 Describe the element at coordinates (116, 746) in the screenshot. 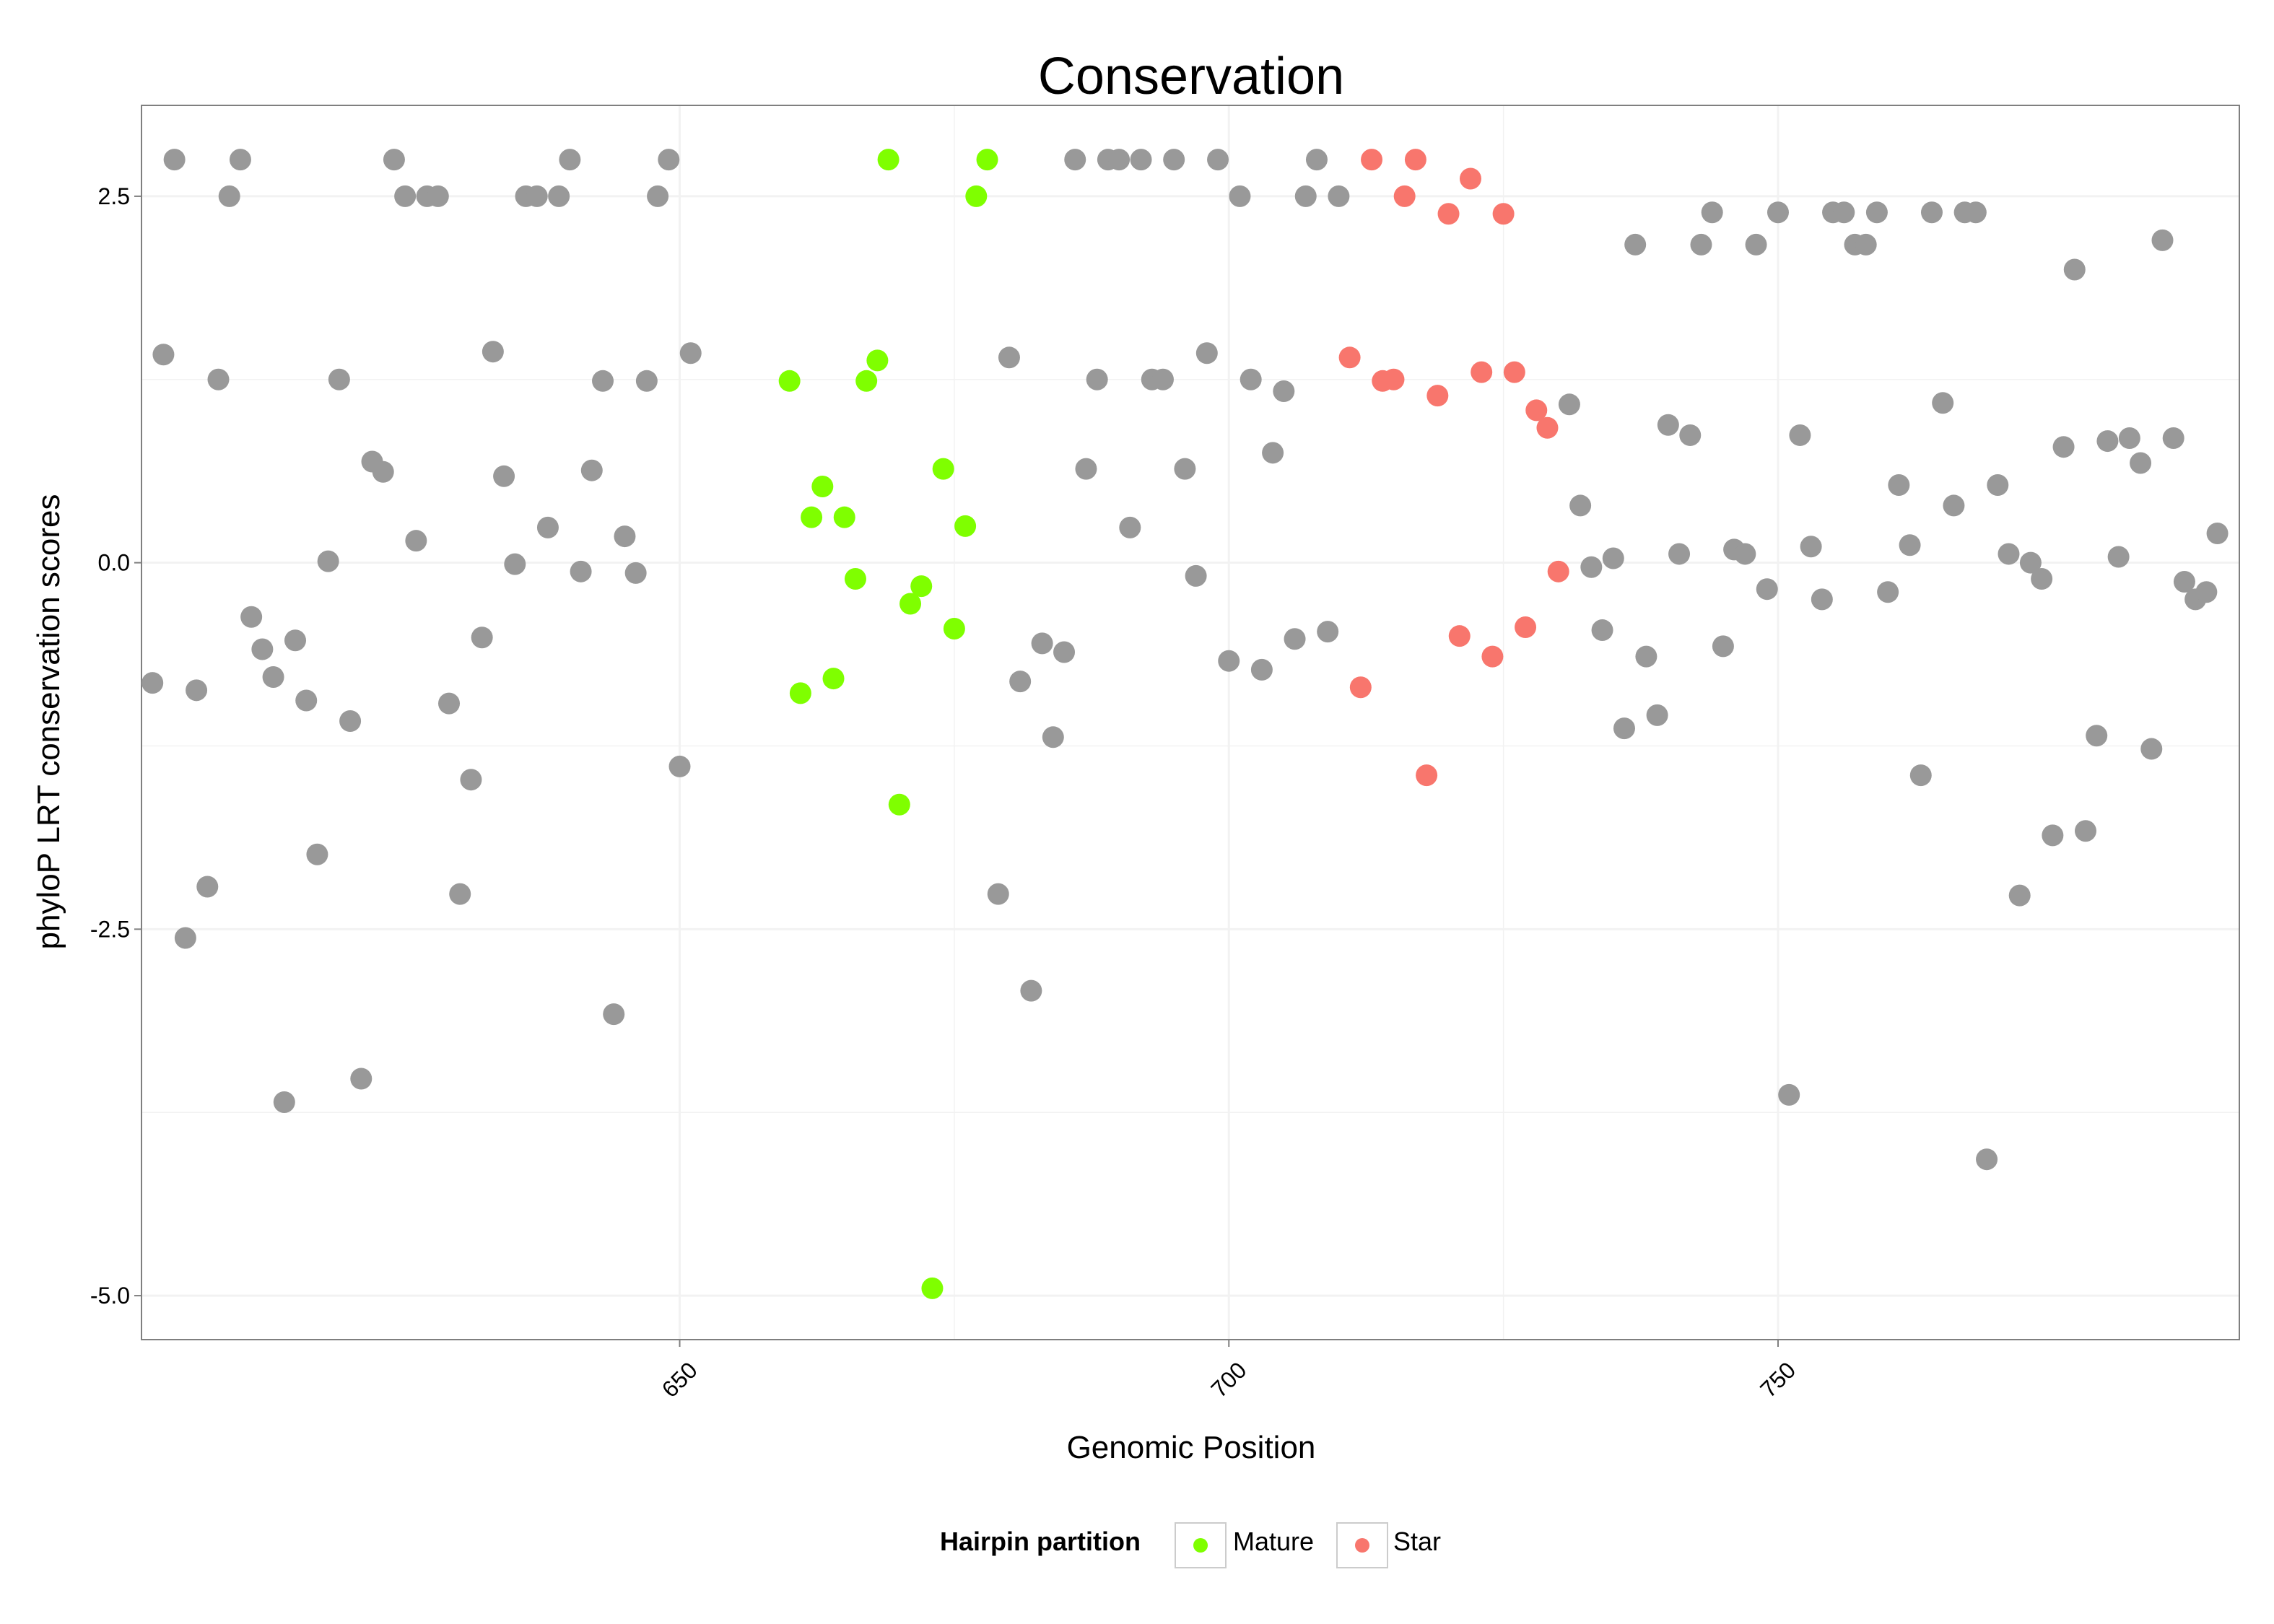

I see `y-axis: 2.5 0.0 -2.5 -5.0` at that location.